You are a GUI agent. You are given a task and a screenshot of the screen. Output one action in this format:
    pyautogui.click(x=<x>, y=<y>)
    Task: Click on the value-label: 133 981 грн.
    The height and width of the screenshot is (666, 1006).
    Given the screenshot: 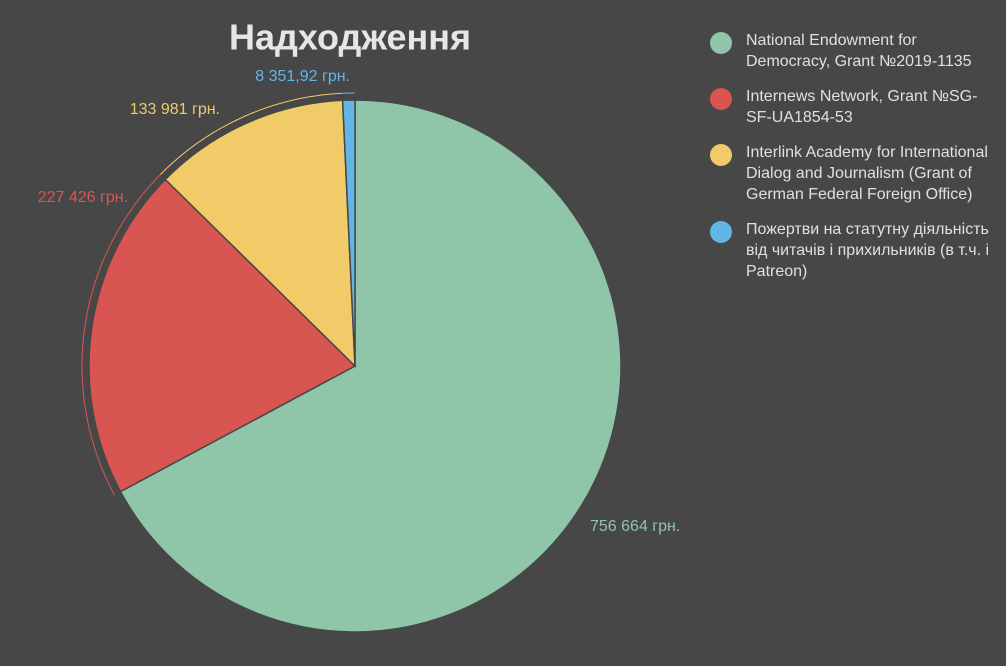 What is the action you would take?
    pyautogui.click(x=175, y=109)
    